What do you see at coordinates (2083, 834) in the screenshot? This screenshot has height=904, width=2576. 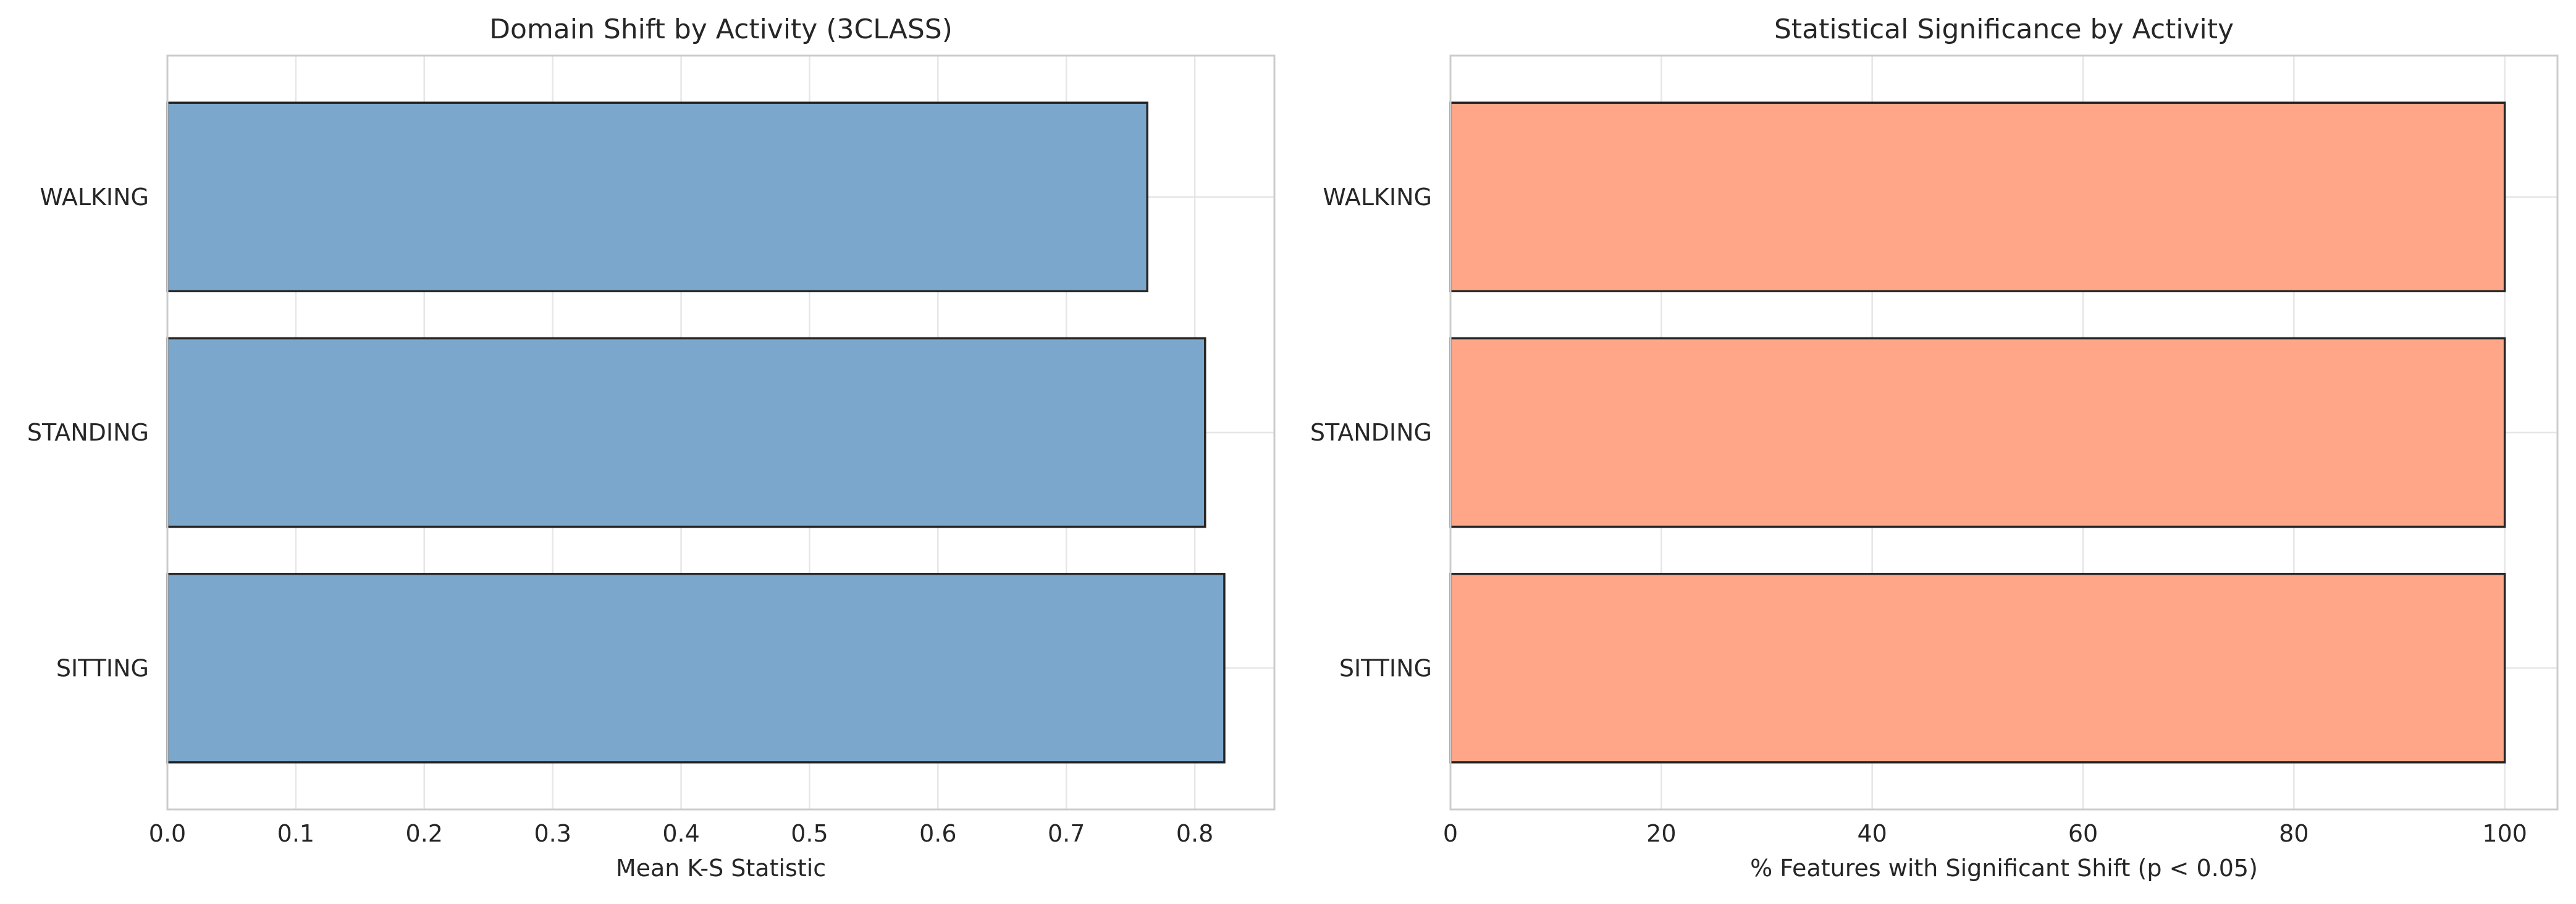 I see `x-tick-label: 60` at bounding box center [2083, 834].